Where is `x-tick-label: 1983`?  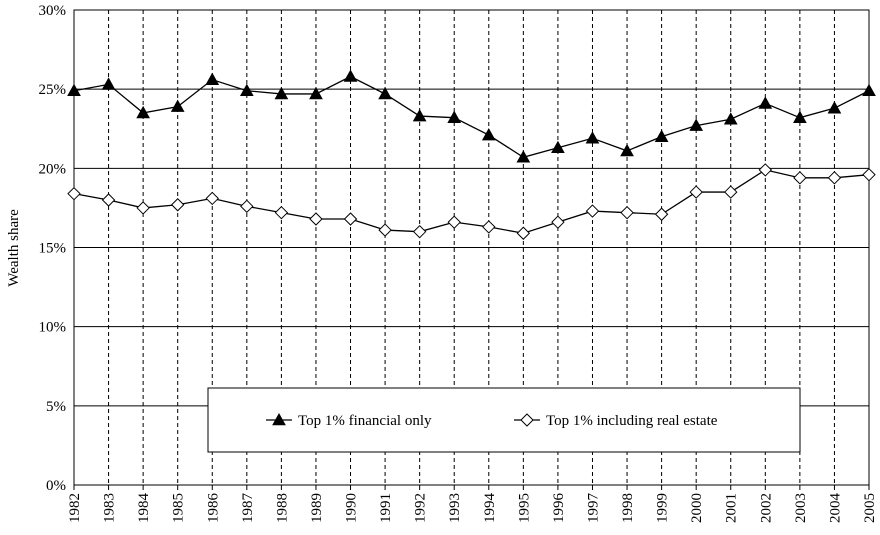
x-tick-label: 1983 is located at coordinates (110, 508).